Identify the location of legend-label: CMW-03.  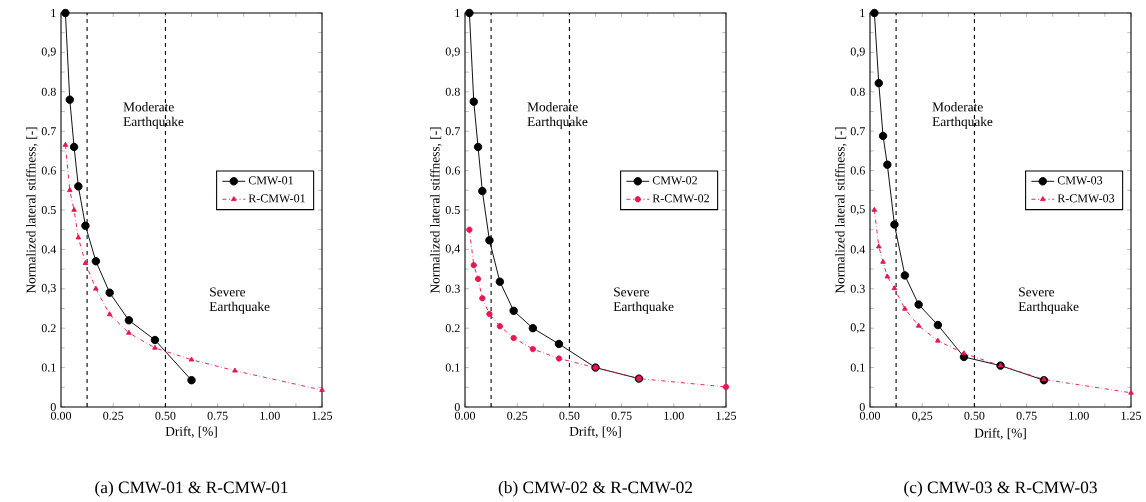
(1080, 180).